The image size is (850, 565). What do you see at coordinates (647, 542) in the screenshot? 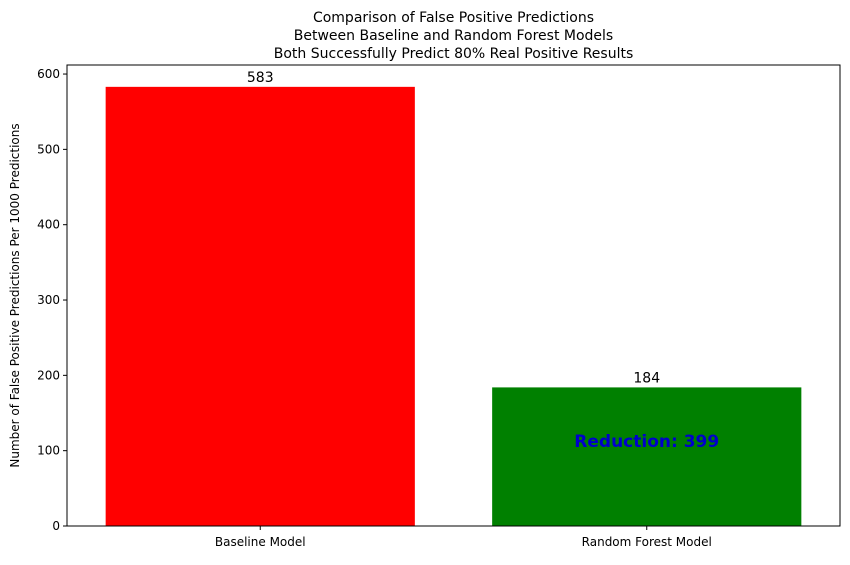
I see `x-tick-label: Random Forest Model` at bounding box center [647, 542].